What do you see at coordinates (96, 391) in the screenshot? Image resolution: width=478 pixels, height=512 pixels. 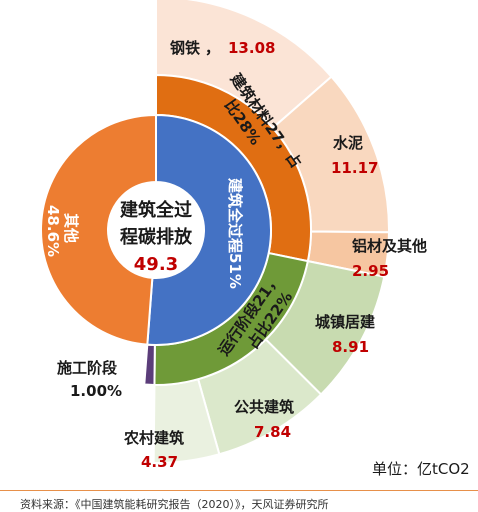 I see `label-construction-value: 1.00%` at bounding box center [96, 391].